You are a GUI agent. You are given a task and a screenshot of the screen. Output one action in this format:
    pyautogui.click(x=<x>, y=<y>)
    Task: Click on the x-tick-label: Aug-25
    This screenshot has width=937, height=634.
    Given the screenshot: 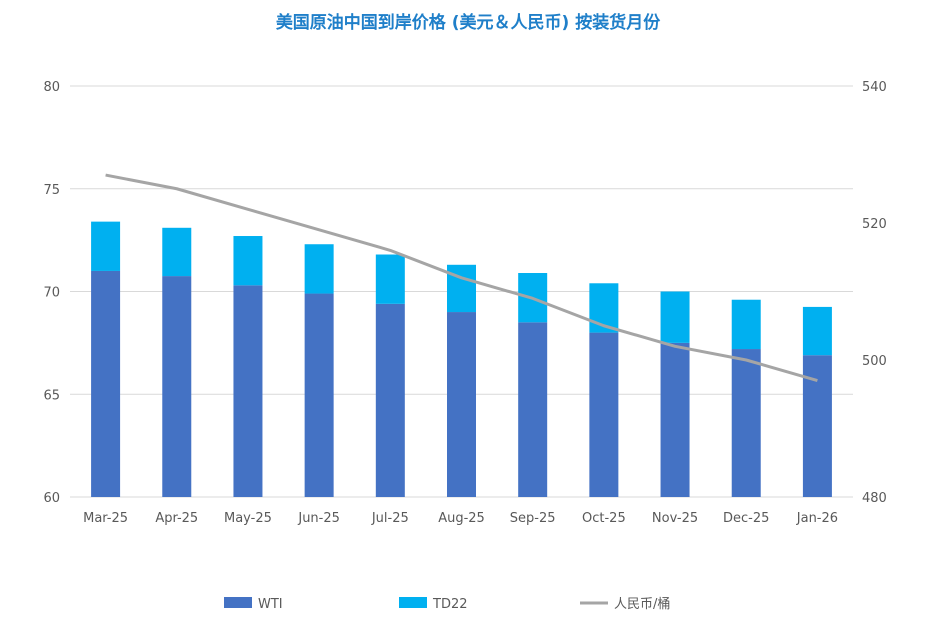 What is the action you would take?
    pyautogui.click(x=461, y=518)
    